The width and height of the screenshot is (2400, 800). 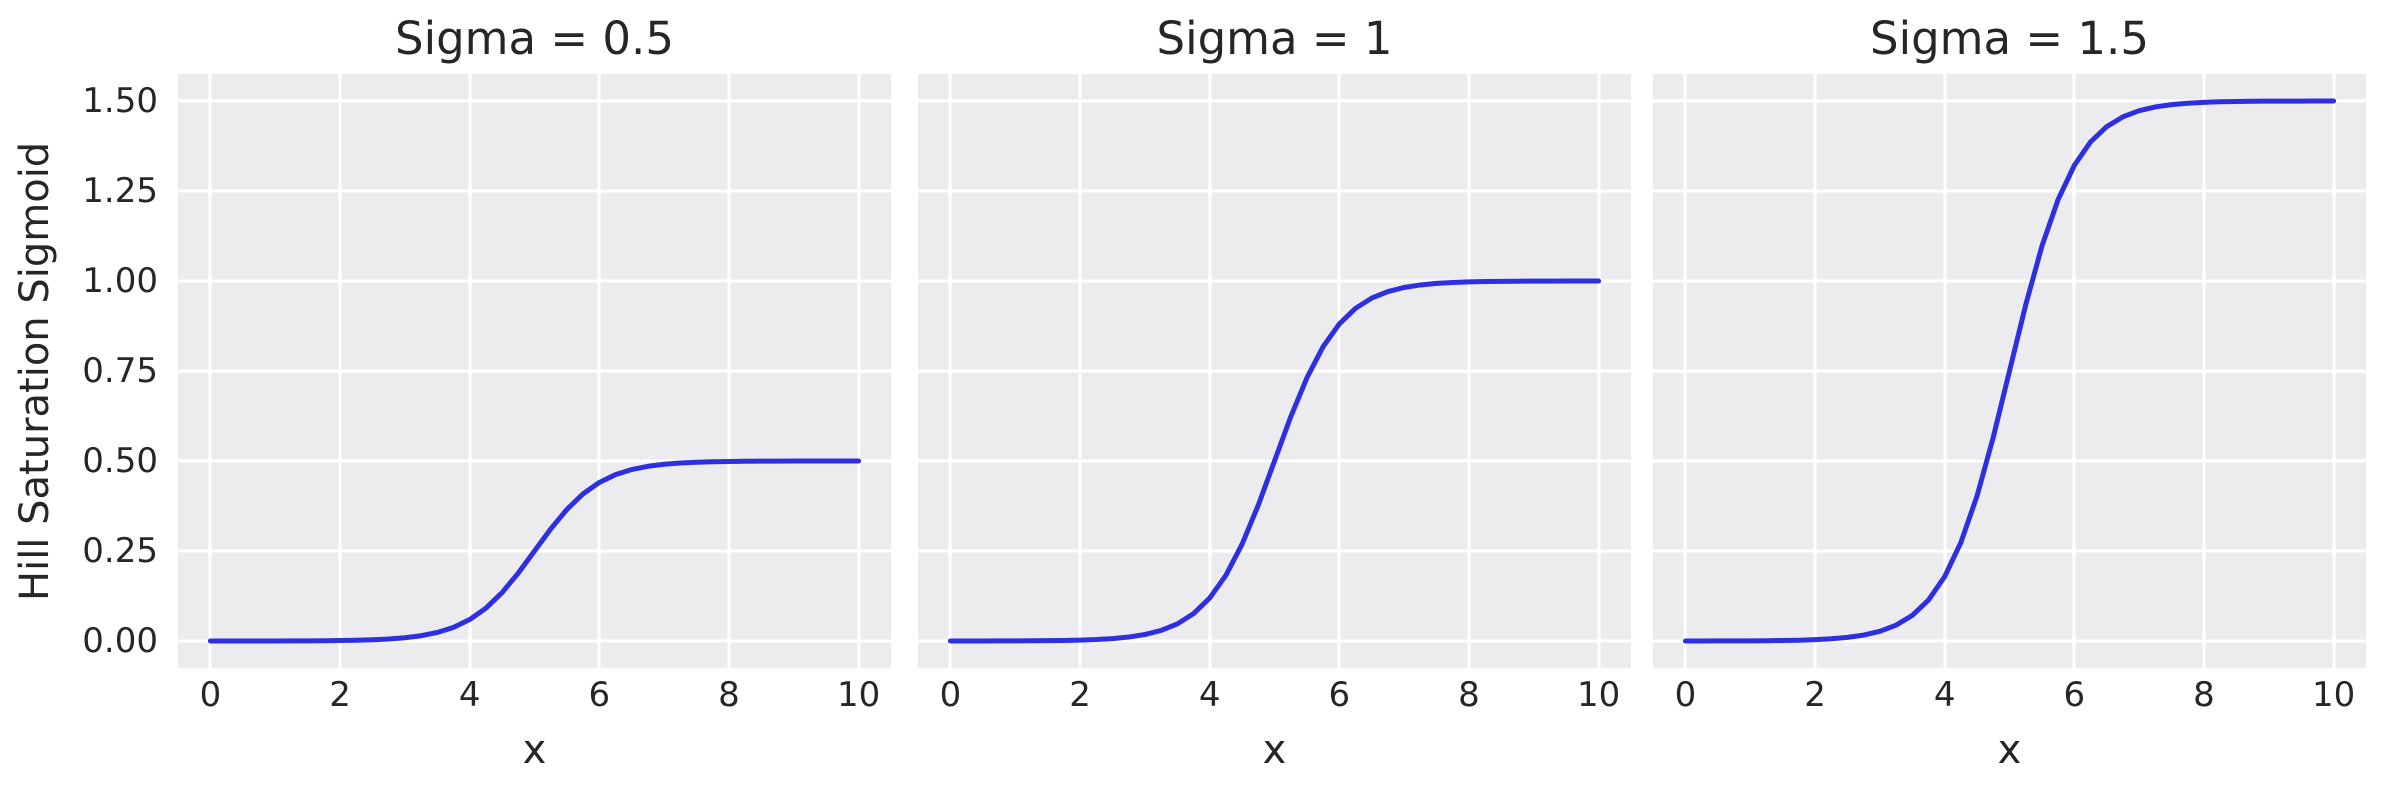 What do you see at coordinates (120, 101) in the screenshot?
I see `y-tick-label: 1.50` at bounding box center [120, 101].